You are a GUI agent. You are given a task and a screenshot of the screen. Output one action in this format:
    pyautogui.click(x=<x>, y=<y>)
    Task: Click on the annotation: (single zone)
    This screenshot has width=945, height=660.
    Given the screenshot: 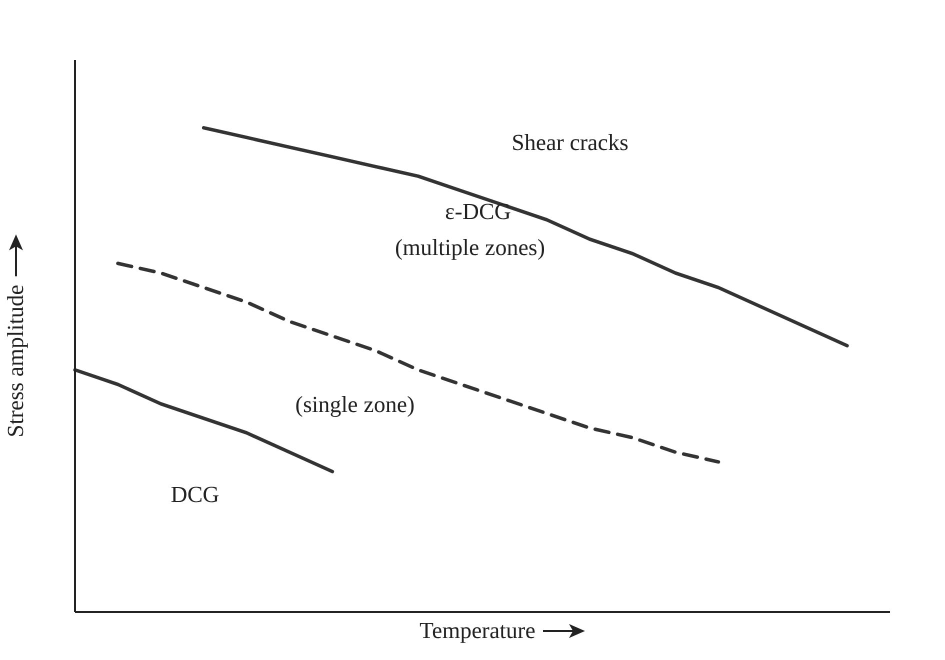 What is the action you would take?
    pyautogui.click(x=355, y=405)
    